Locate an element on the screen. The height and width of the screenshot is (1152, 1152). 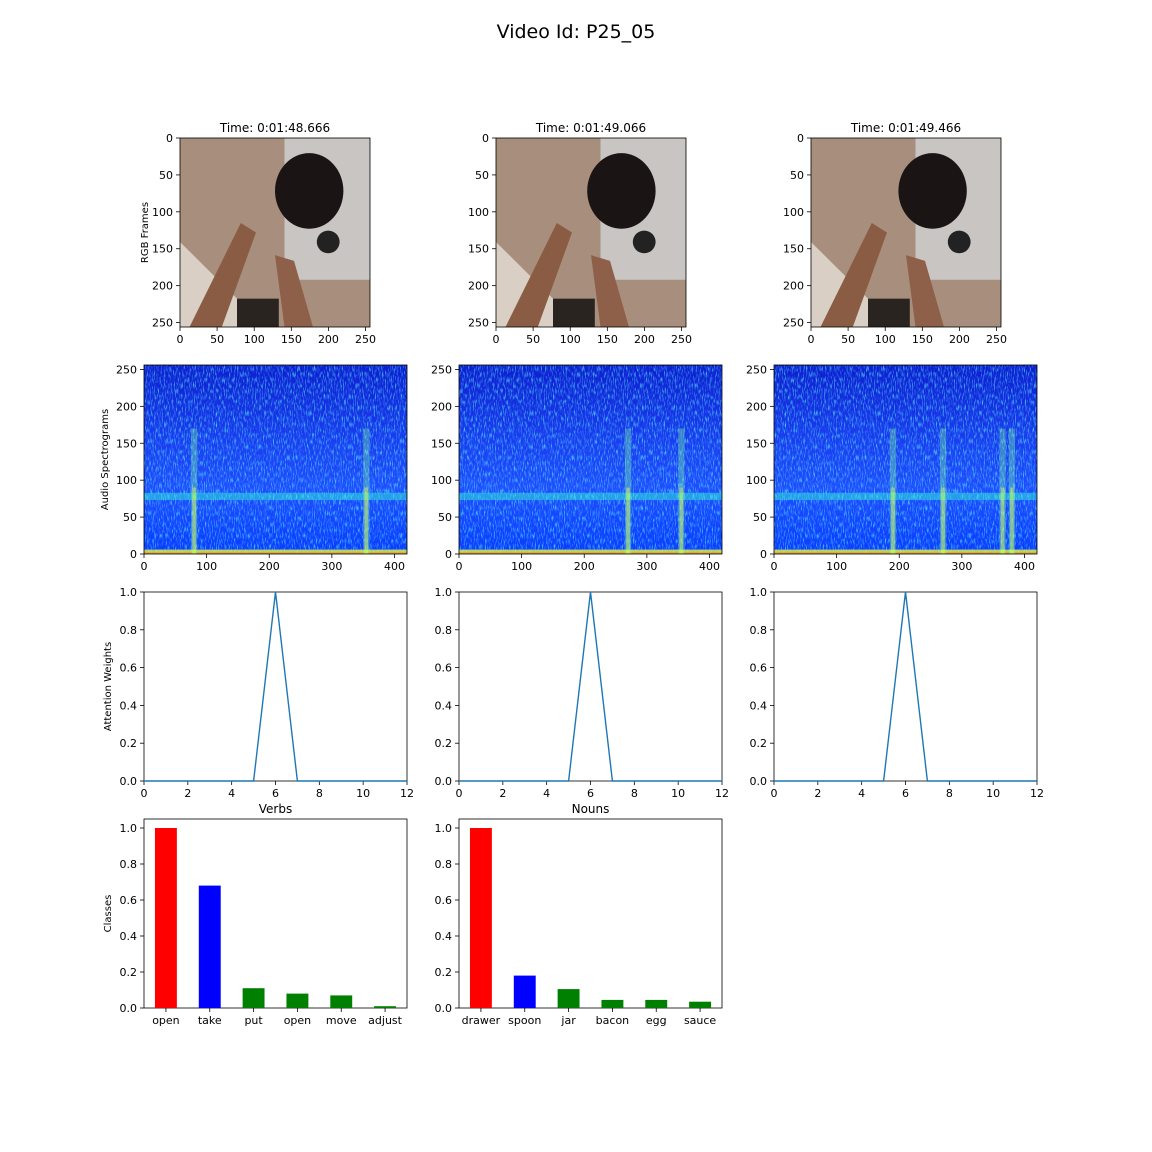
panel-title: Time: 0:01:49.466 is located at coordinates (905, 128).